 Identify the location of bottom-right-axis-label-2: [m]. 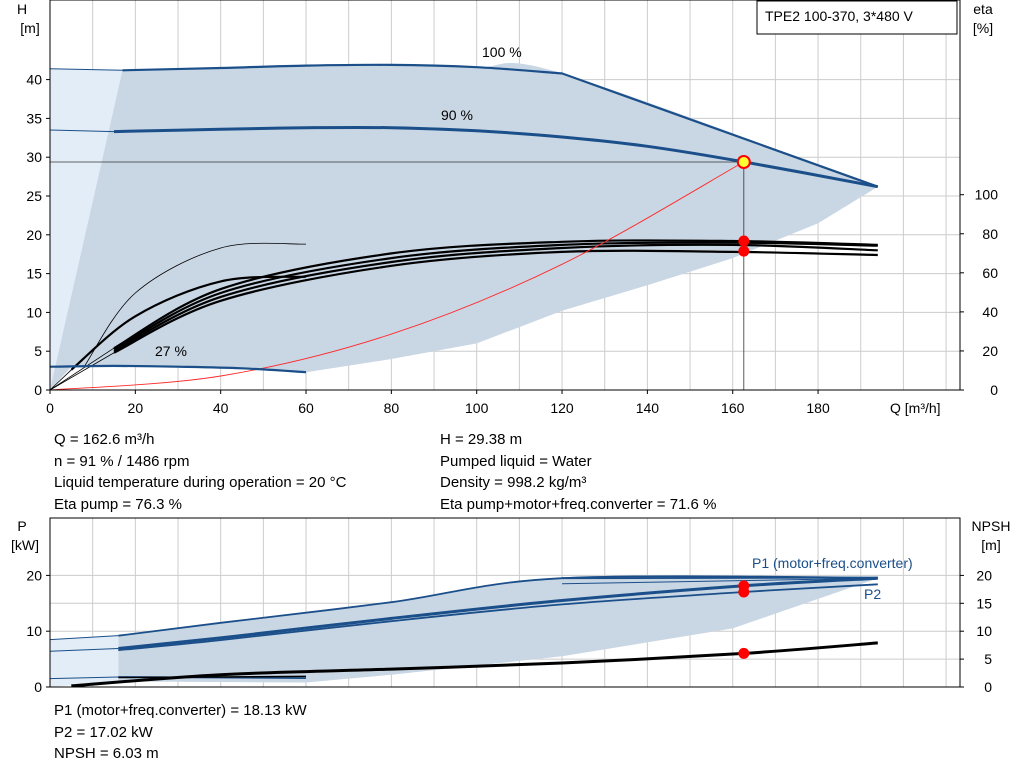
(990, 545).